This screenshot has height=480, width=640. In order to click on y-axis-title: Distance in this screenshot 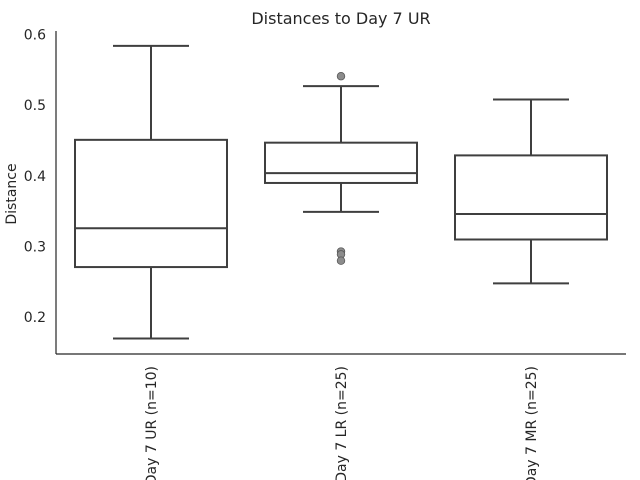, I will do `click(12, 193)`.